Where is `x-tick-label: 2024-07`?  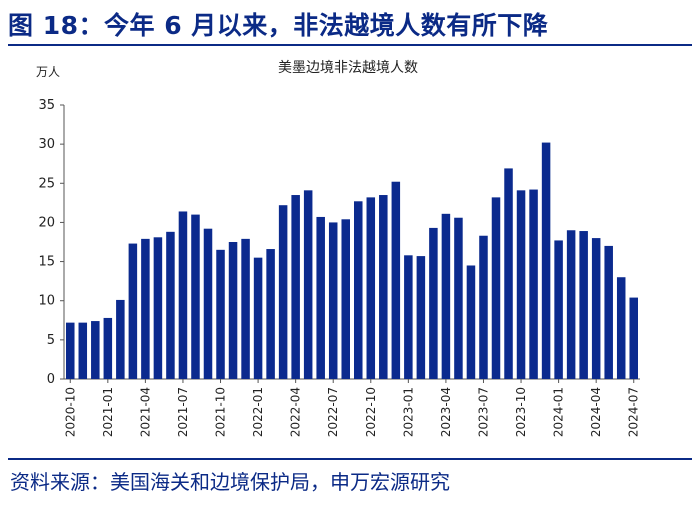
x-tick-label: 2024-07 is located at coordinates (634, 412).